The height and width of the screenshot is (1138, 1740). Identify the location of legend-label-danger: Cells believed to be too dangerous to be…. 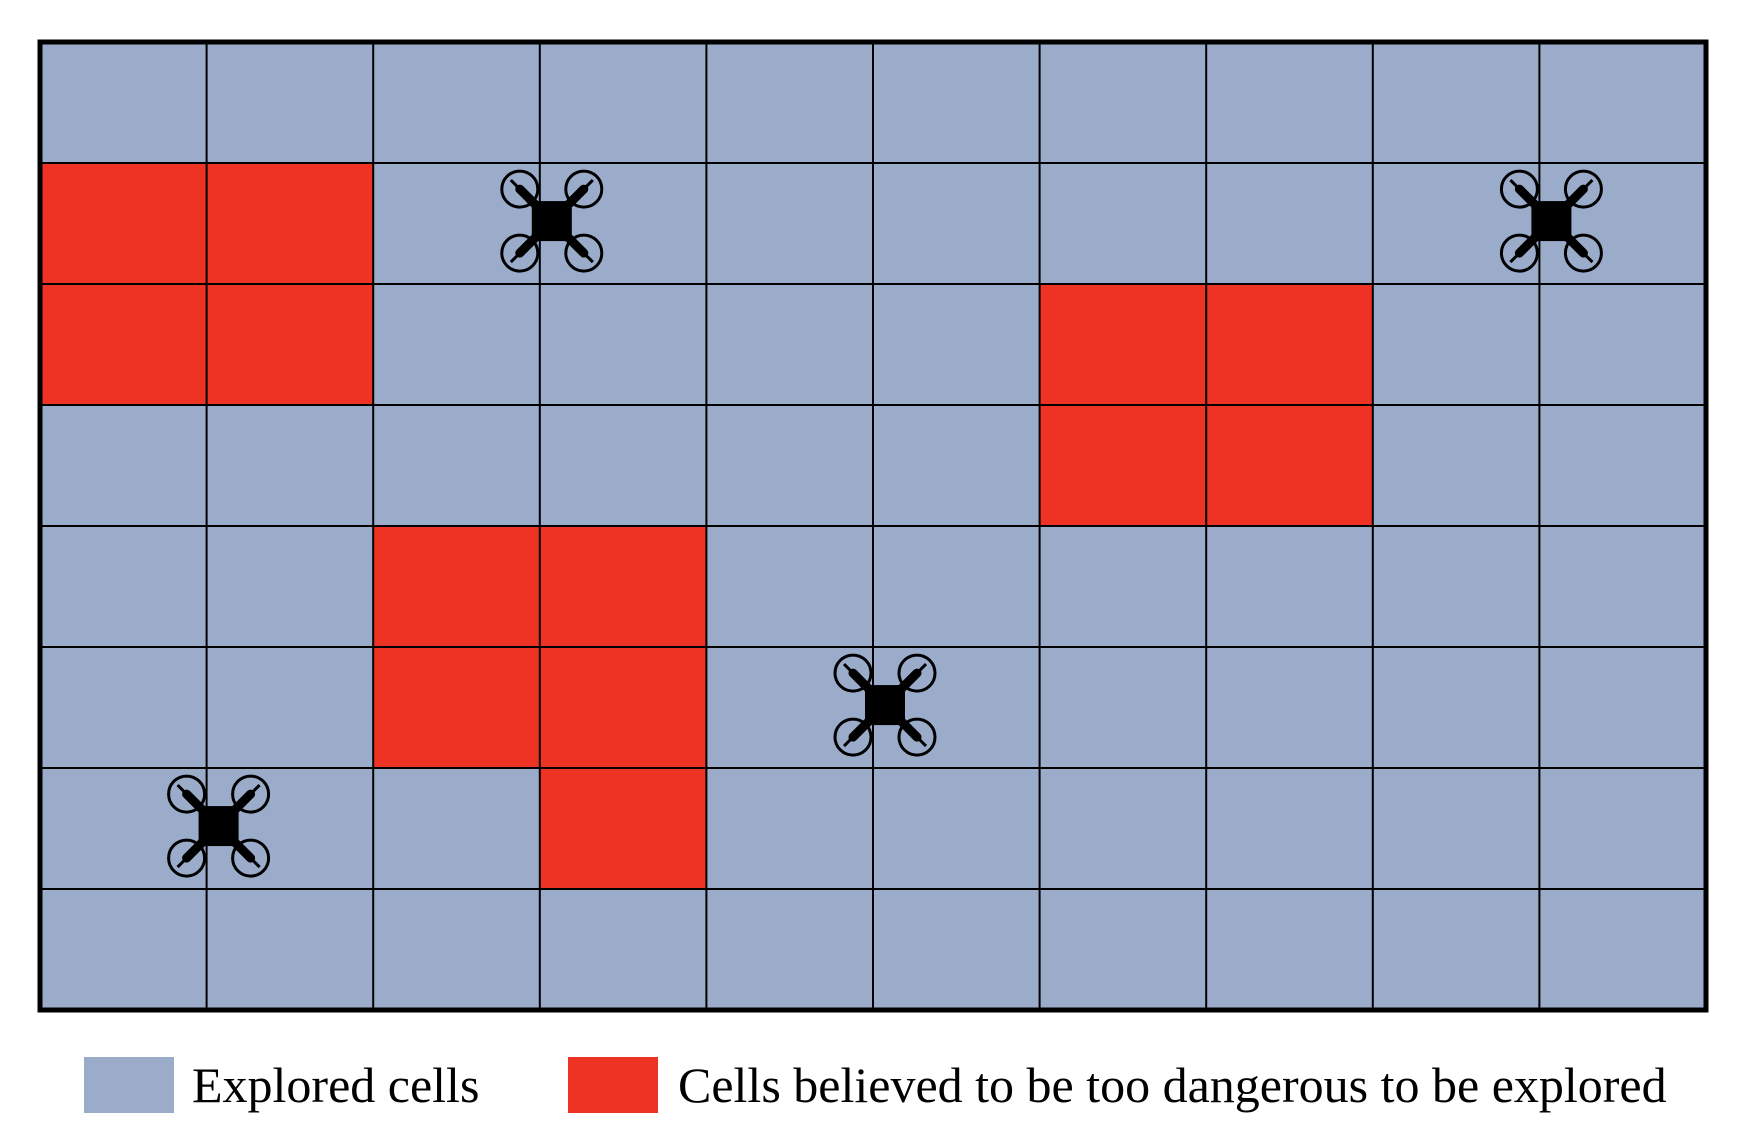
(1172, 1085).